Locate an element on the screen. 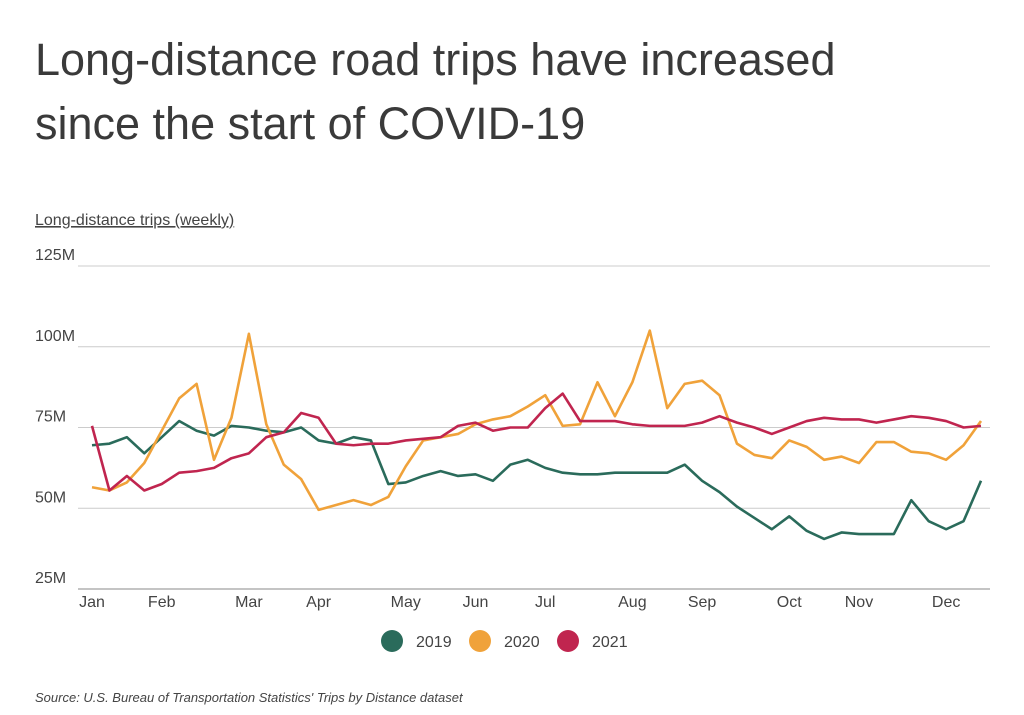 The image size is (1024, 715). y-tick-label: 25M is located at coordinates (50, 578).